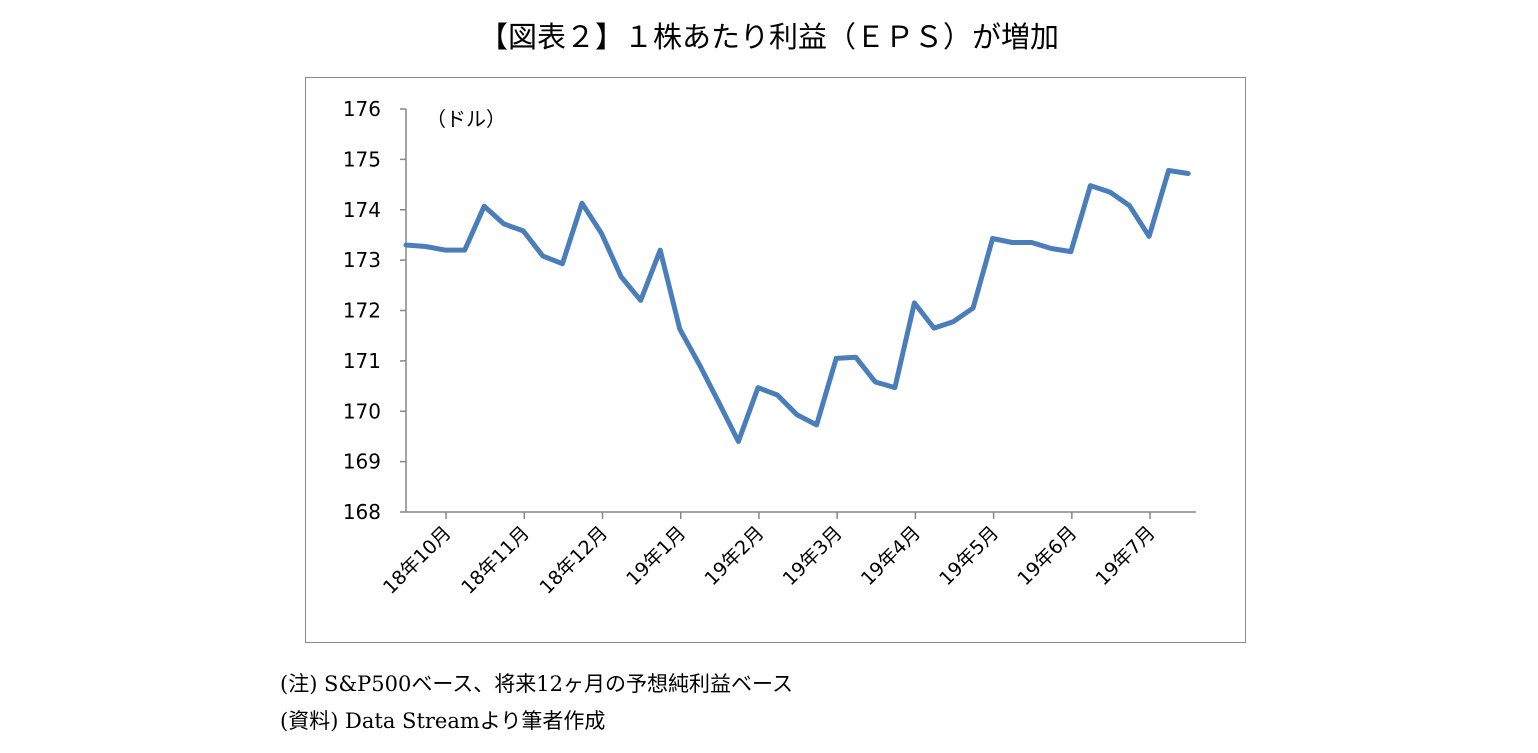 The width and height of the screenshot is (1538, 753). What do you see at coordinates (656, 556) in the screenshot?
I see `x-tick-label: 19年1月` at bounding box center [656, 556].